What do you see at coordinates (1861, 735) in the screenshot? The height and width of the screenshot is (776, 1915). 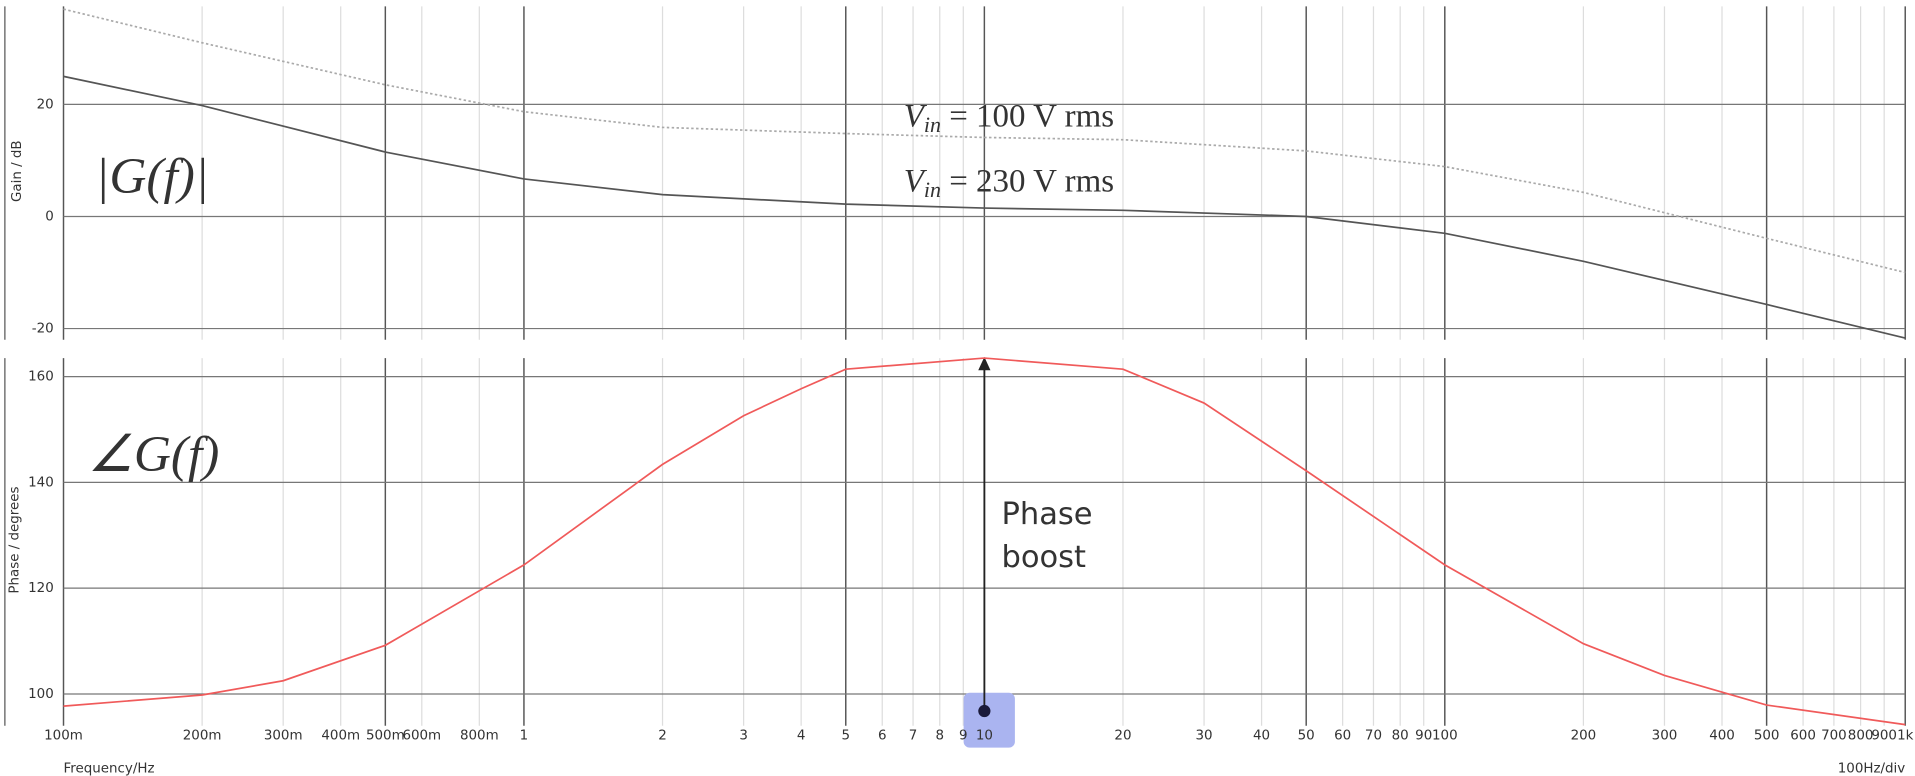 I see `x-tick-label: 800` at bounding box center [1861, 735].